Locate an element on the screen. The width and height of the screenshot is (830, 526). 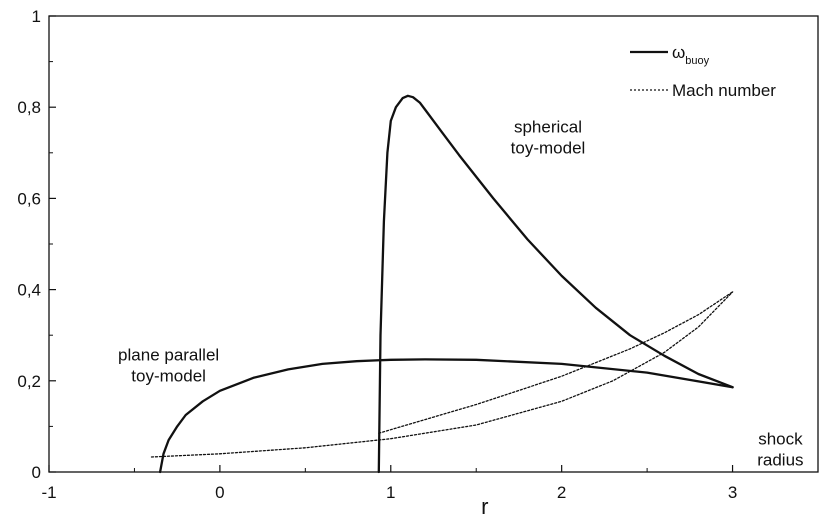
y-tick-label-2: 0,4 is located at coordinates (29, 290).